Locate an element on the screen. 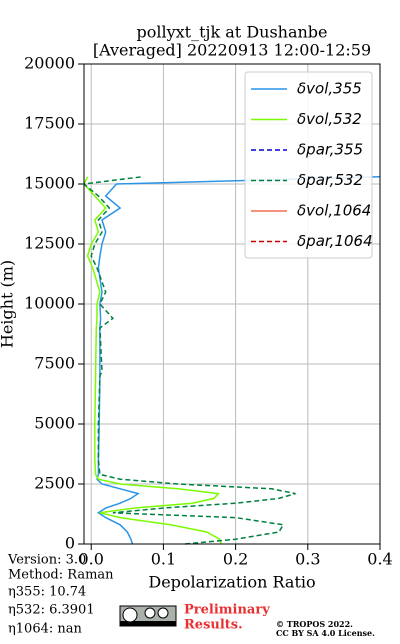 Image resolution: width=400 pixels, height=644 pixels. x-tick-label: 0.2 is located at coordinates (235, 559).